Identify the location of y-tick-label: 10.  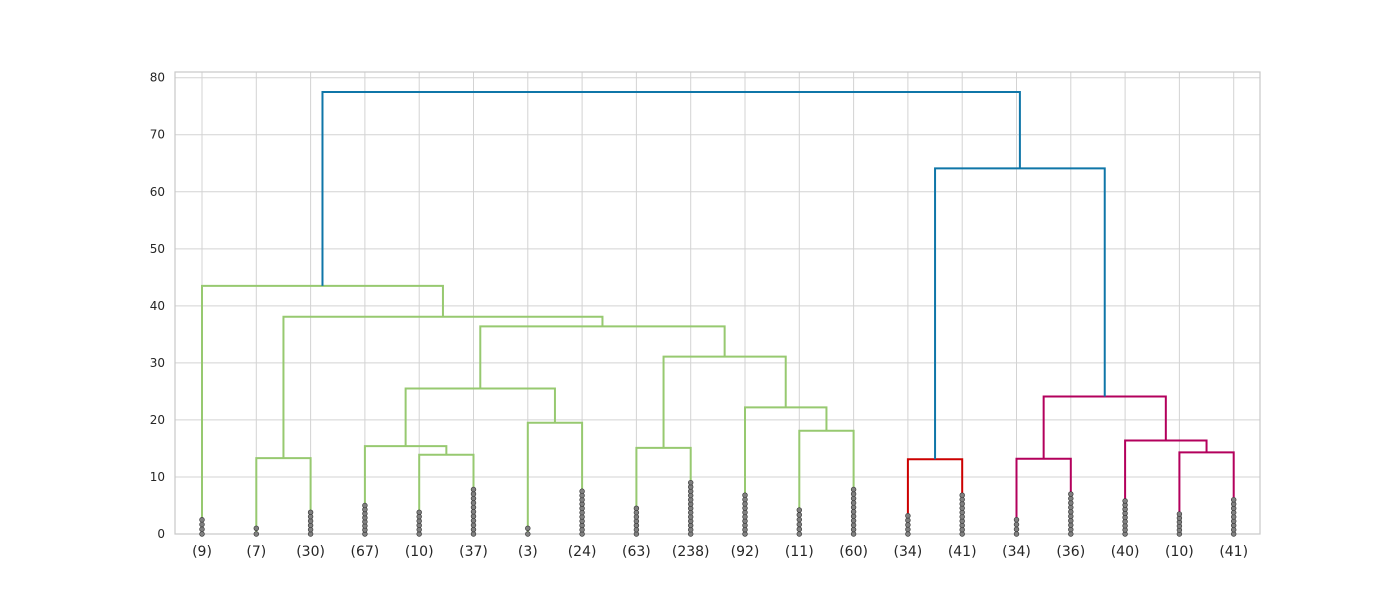
(157, 477).